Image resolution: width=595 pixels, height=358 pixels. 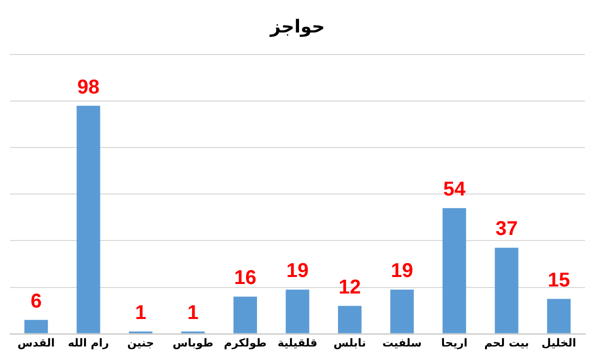 I want to click on x-tick-label: بيت لحم, so click(x=506, y=343).